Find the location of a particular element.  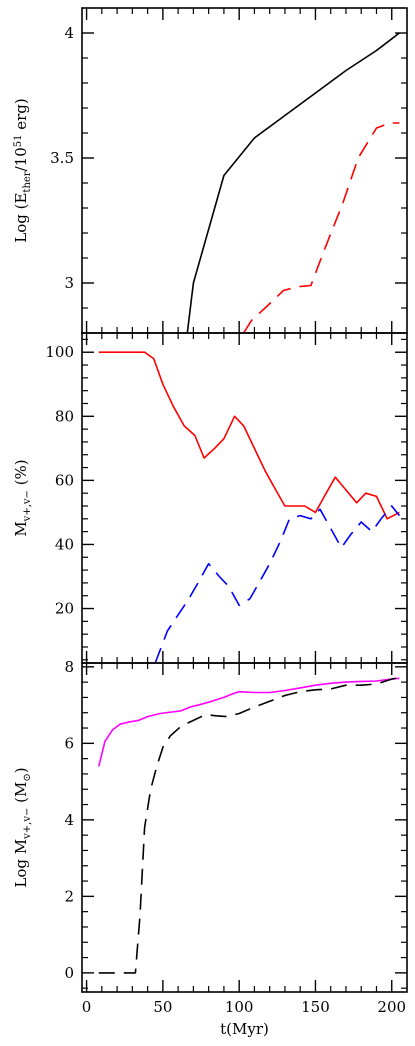

y-tick-label: 0 is located at coordinates (69, 973).